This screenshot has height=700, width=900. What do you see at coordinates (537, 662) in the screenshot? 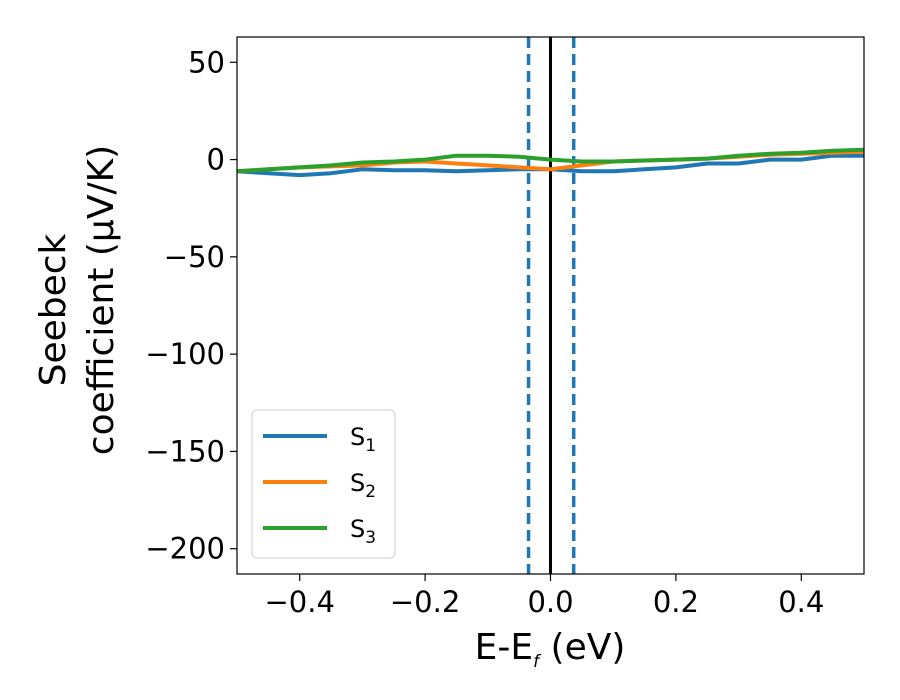
I see `x-axis-title-sub: f` at bounding box center [537, 662].